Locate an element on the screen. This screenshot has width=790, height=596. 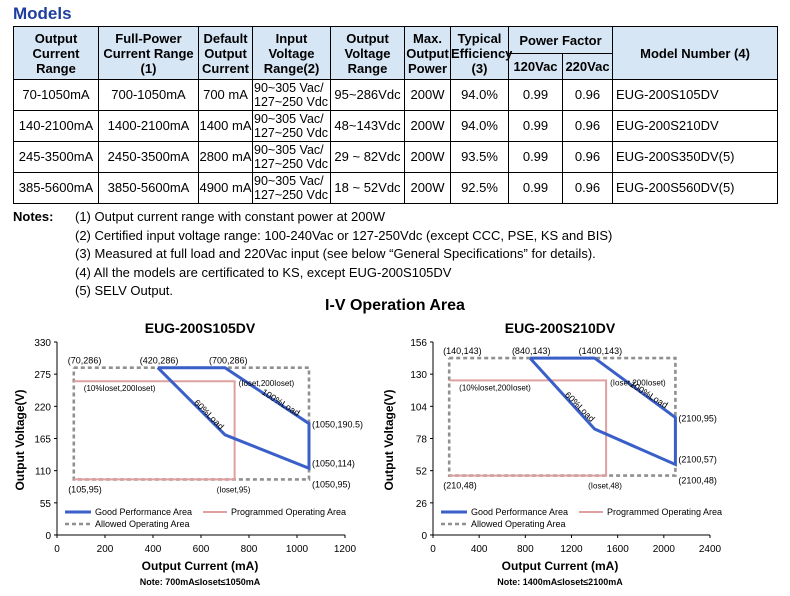
cell-model-number: EUG-200S105DV is located at coordinates (695, 95).